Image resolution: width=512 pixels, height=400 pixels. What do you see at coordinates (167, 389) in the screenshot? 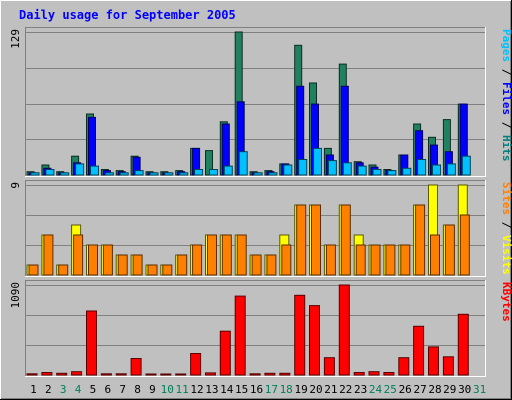
I see `x-tick-label: 10` at bounding box center [167, 389].